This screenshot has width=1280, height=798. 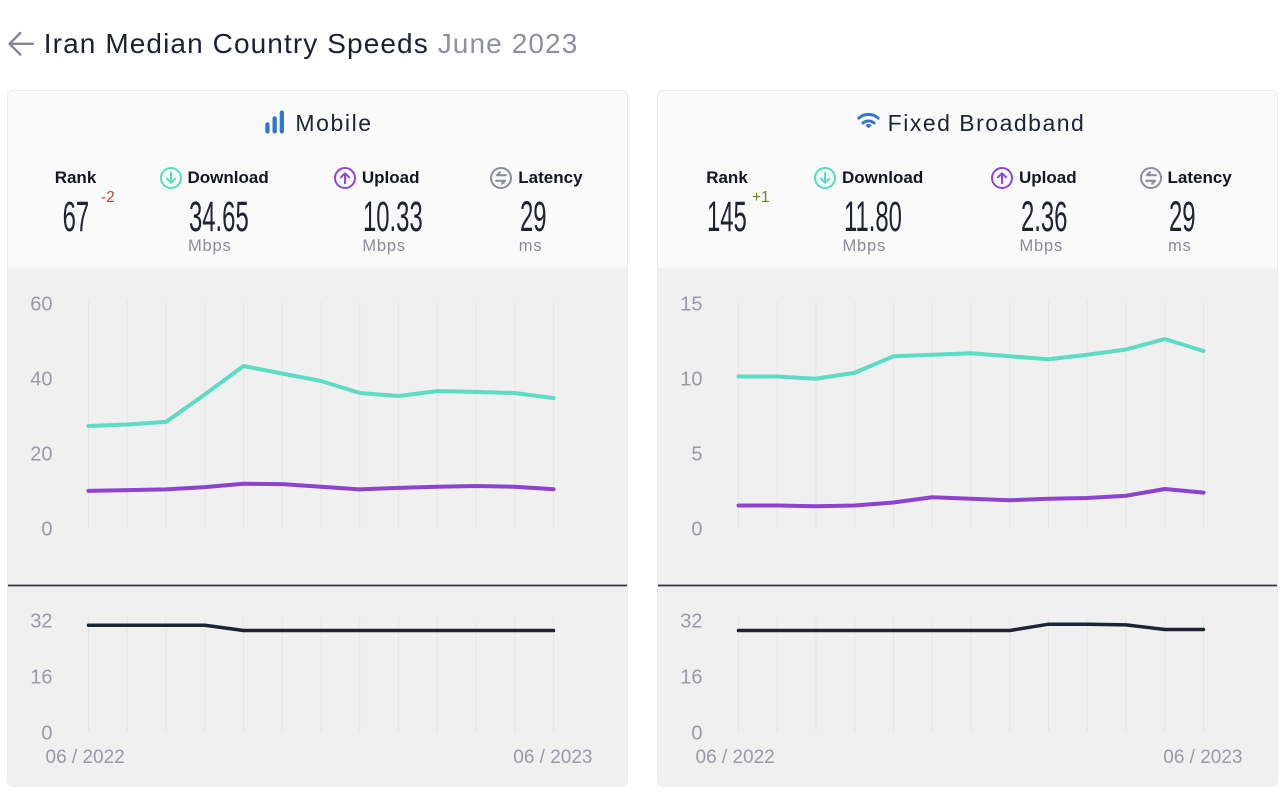 I want to click on svg-text: 10, so click(x=691, y=379).